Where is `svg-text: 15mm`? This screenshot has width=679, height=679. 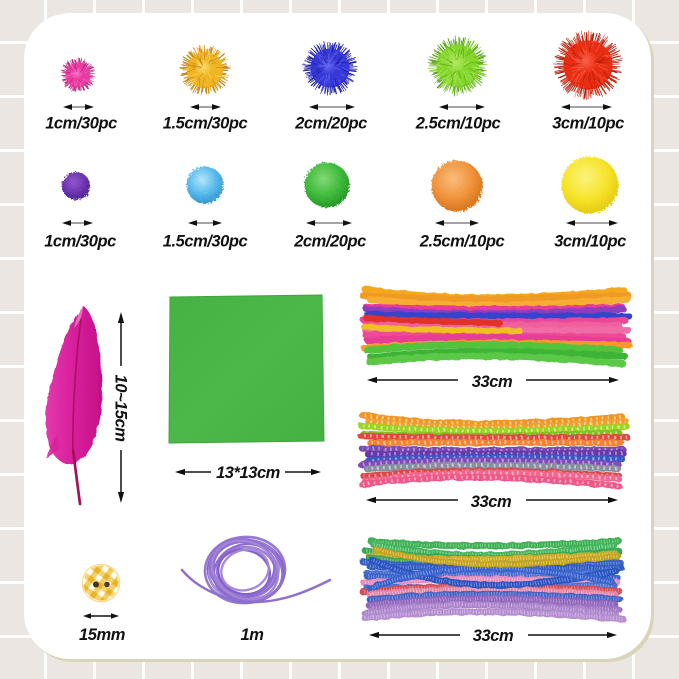
svg-text: 15mm is located at coordinates (102, 635).